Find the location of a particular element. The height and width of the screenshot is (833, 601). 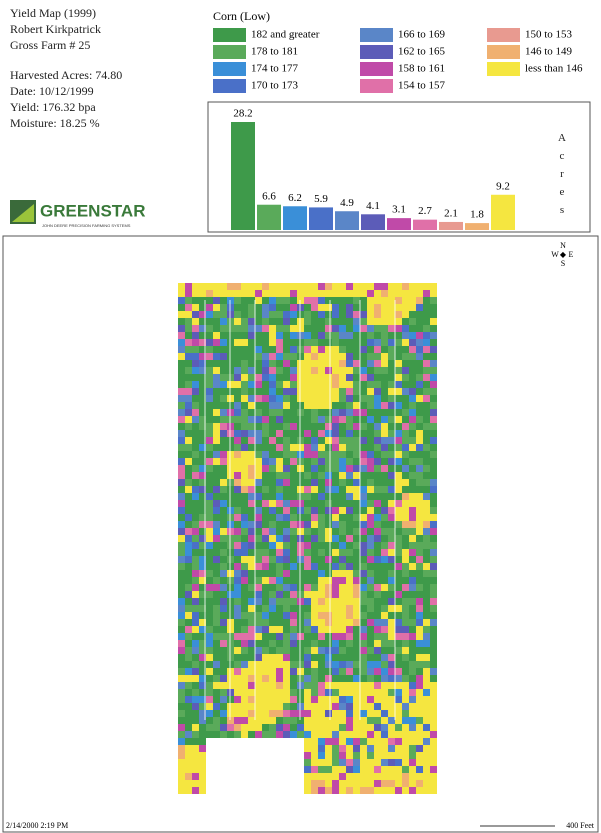

chart-frame is located at coordinates (399, 167).